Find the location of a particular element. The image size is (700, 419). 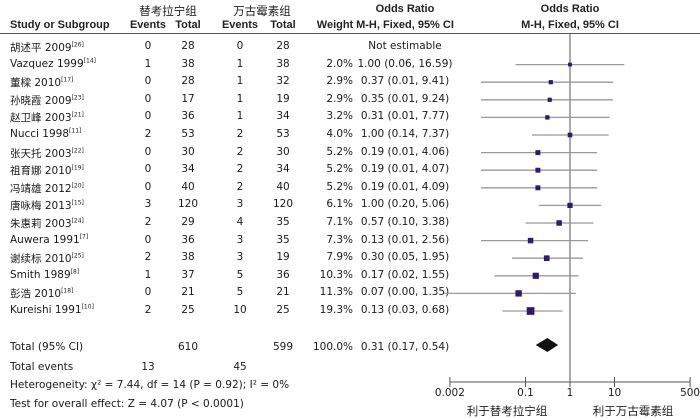

total2-cell: 21 is located at coordinates (283, 292).